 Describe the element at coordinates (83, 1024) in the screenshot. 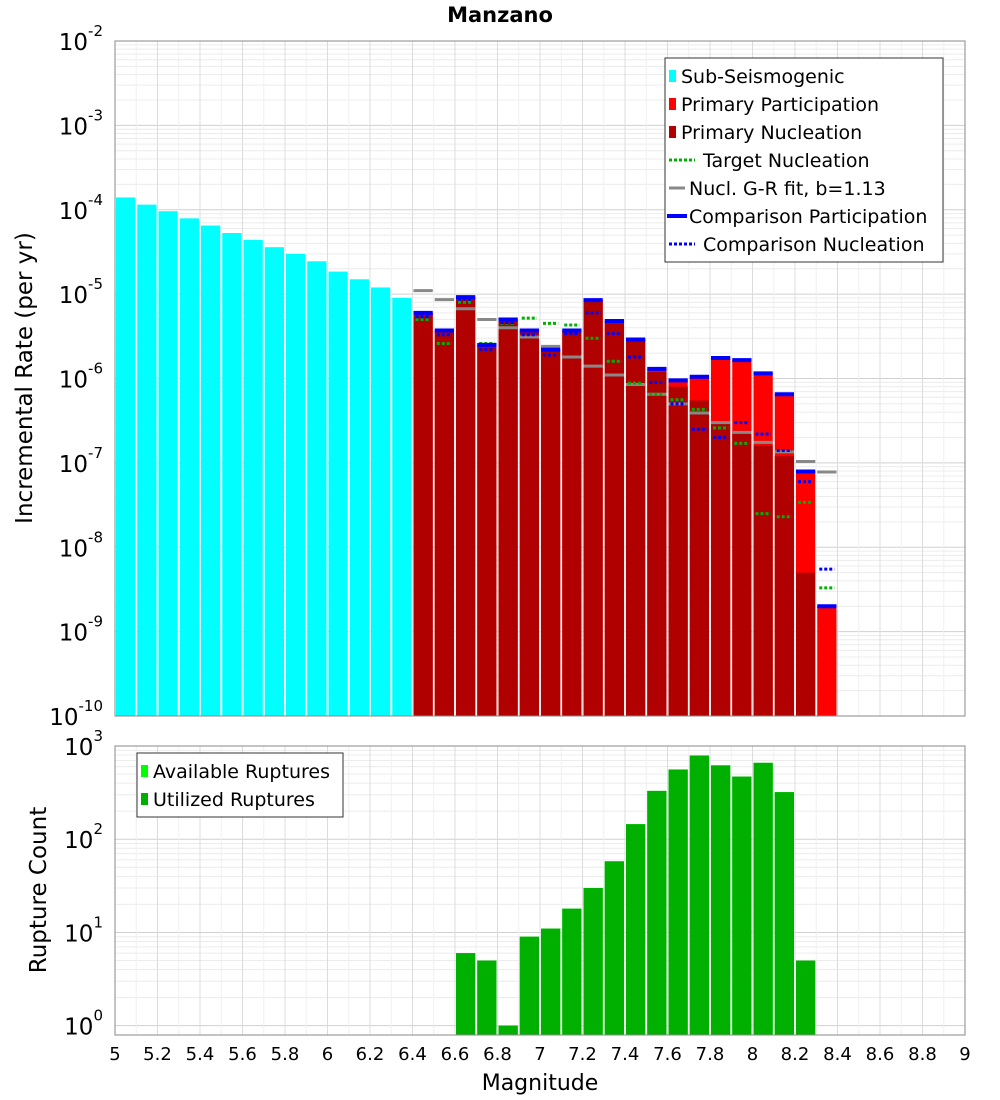

I see `bottom-y-tick-label: 10⁰` at that location.